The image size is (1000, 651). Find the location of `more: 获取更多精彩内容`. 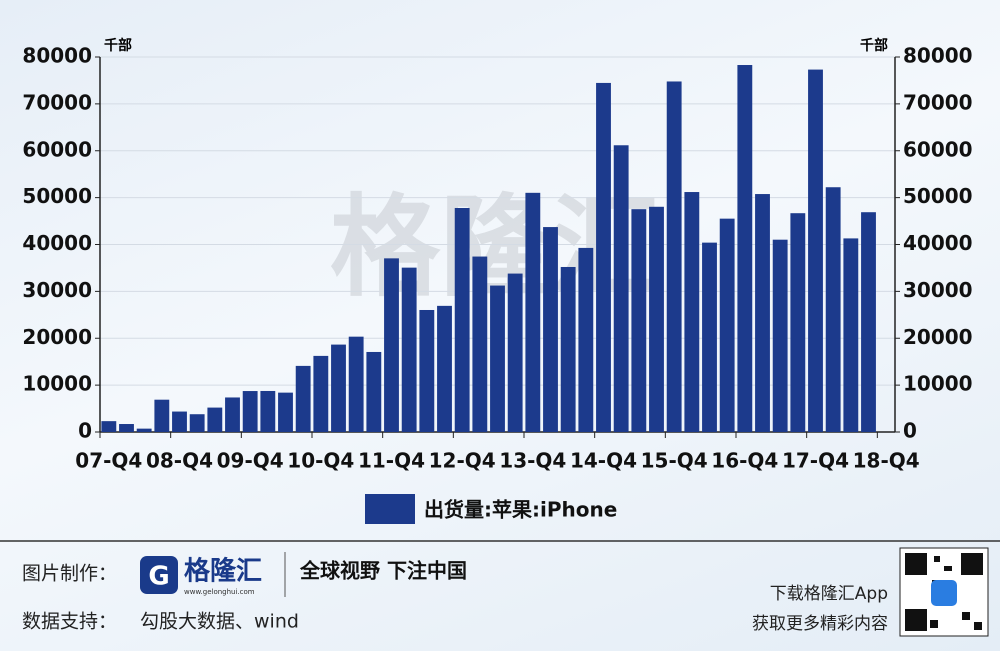

more: 获取更多精彩内容 is located at coordinates (820, 624).